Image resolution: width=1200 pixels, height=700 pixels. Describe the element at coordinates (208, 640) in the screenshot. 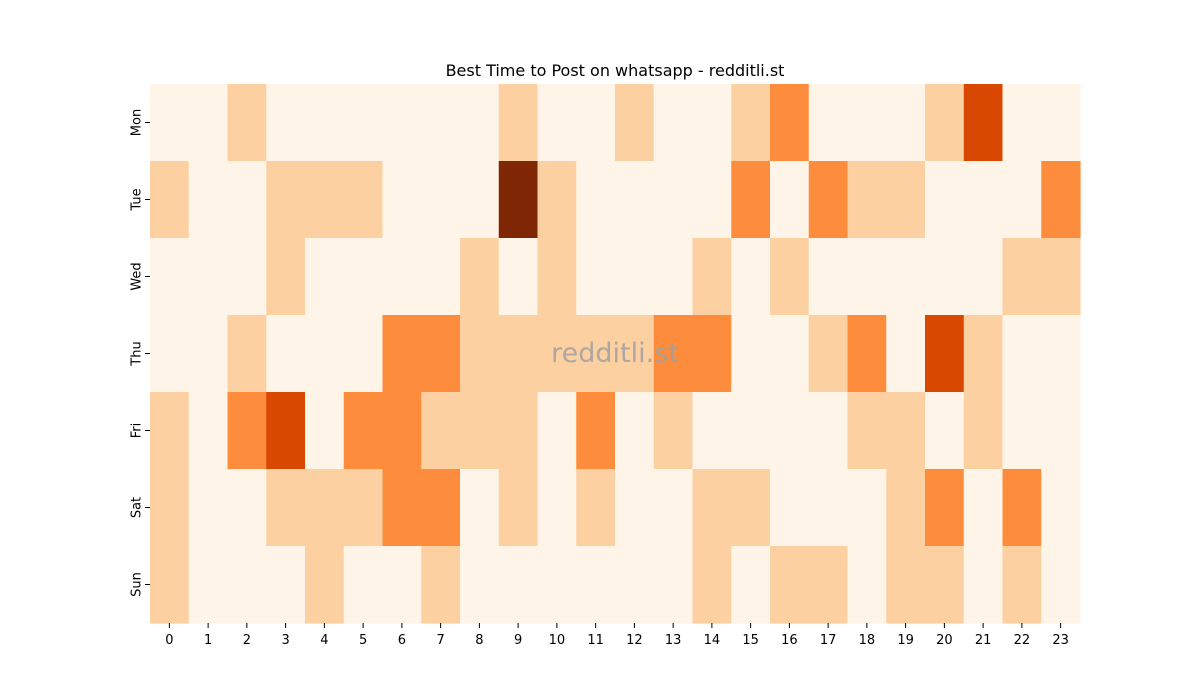

I see `x-tick-label: 1` at that location.